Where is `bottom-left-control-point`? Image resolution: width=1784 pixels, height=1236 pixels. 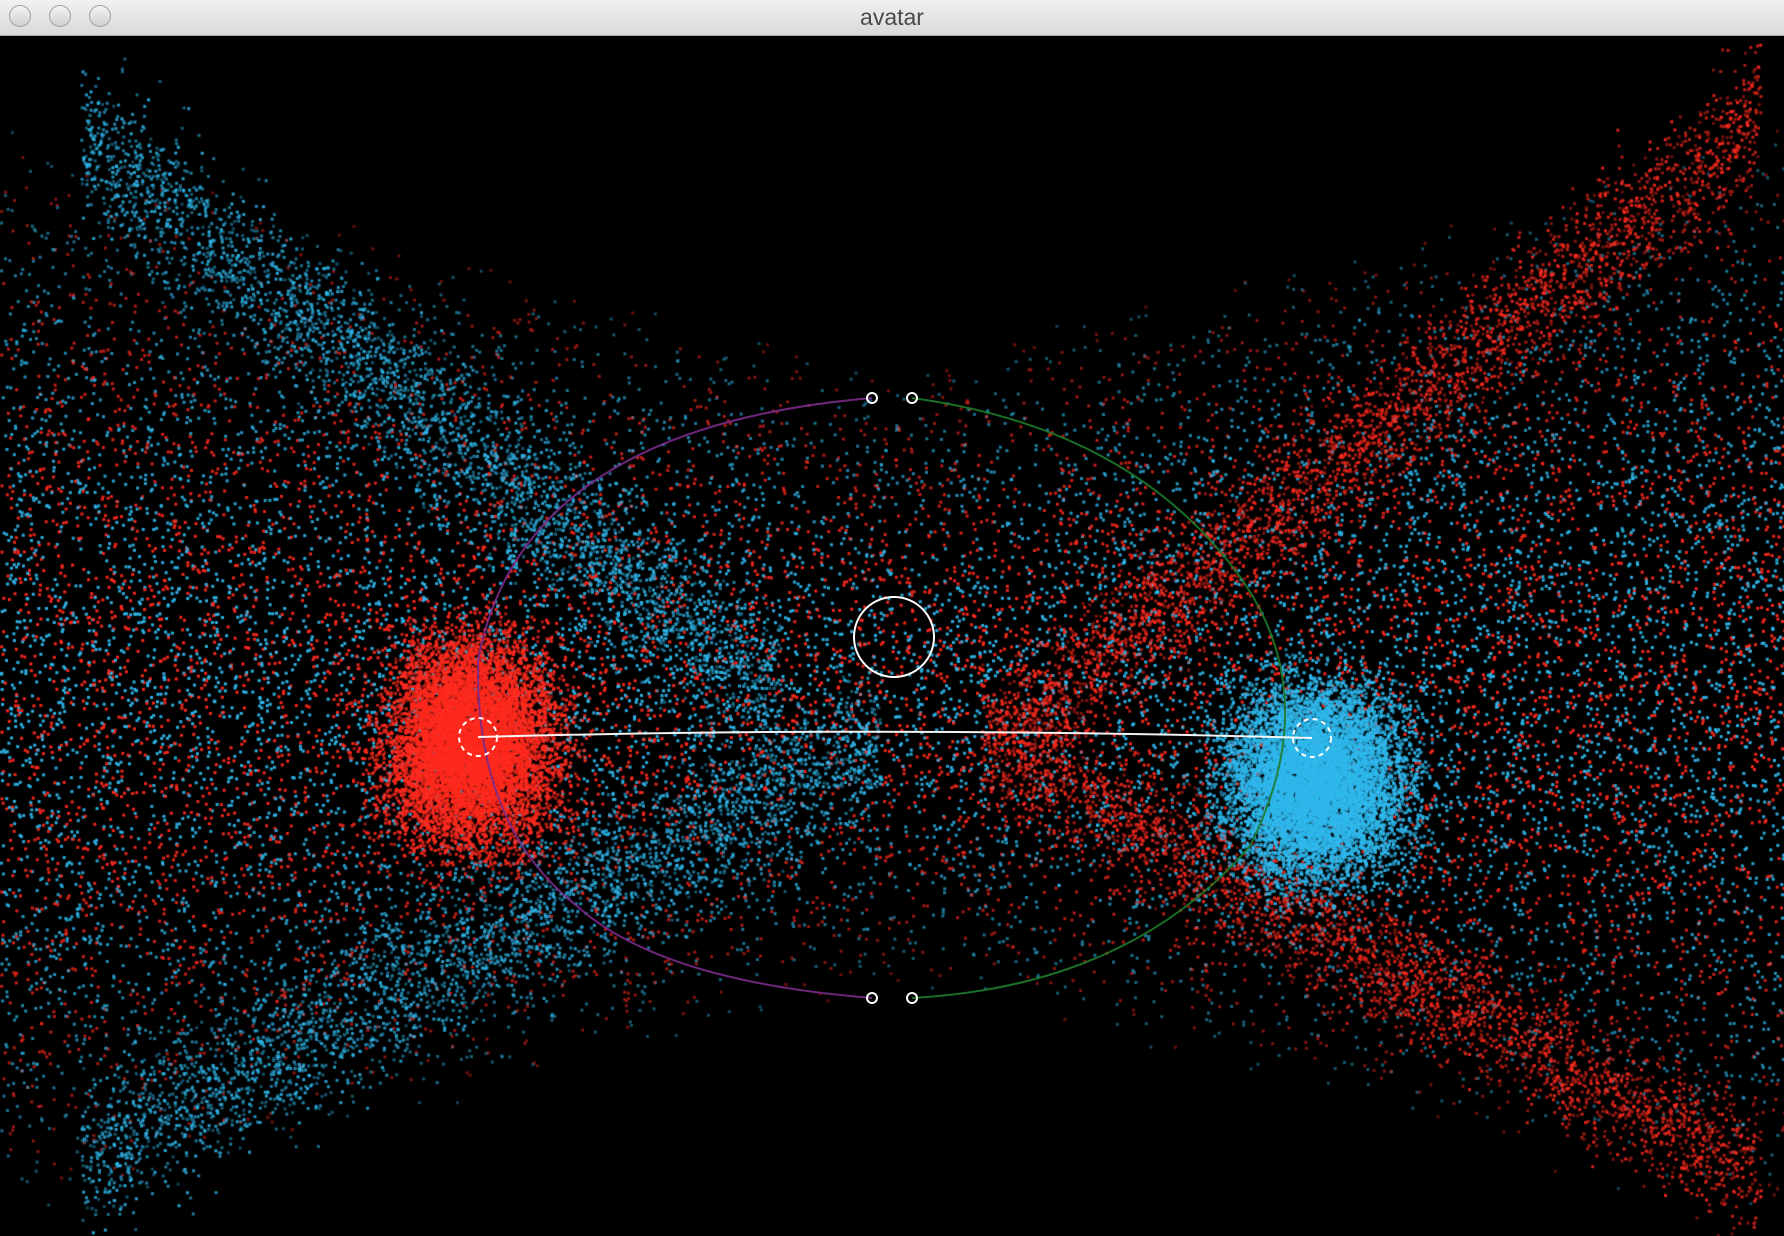 bottom-left-control-point is located at coordinates (872, 998).